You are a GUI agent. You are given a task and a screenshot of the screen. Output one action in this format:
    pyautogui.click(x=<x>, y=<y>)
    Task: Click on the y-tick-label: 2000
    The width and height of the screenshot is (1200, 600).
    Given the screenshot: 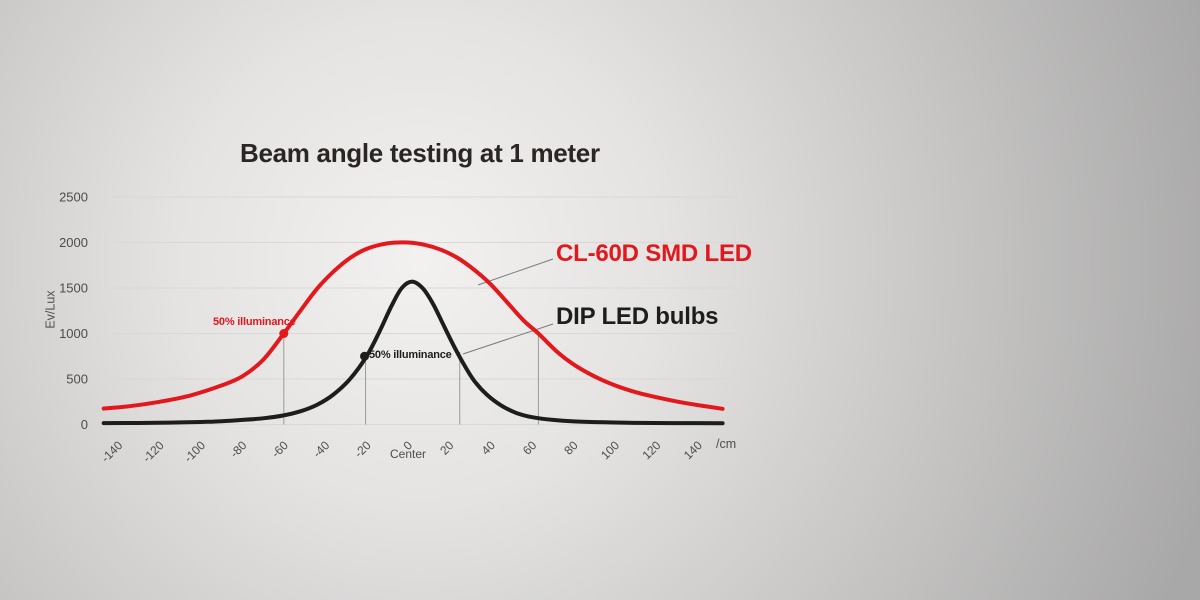 What is the action you would take?
    pyautogui.click(x=73, y=242)
    